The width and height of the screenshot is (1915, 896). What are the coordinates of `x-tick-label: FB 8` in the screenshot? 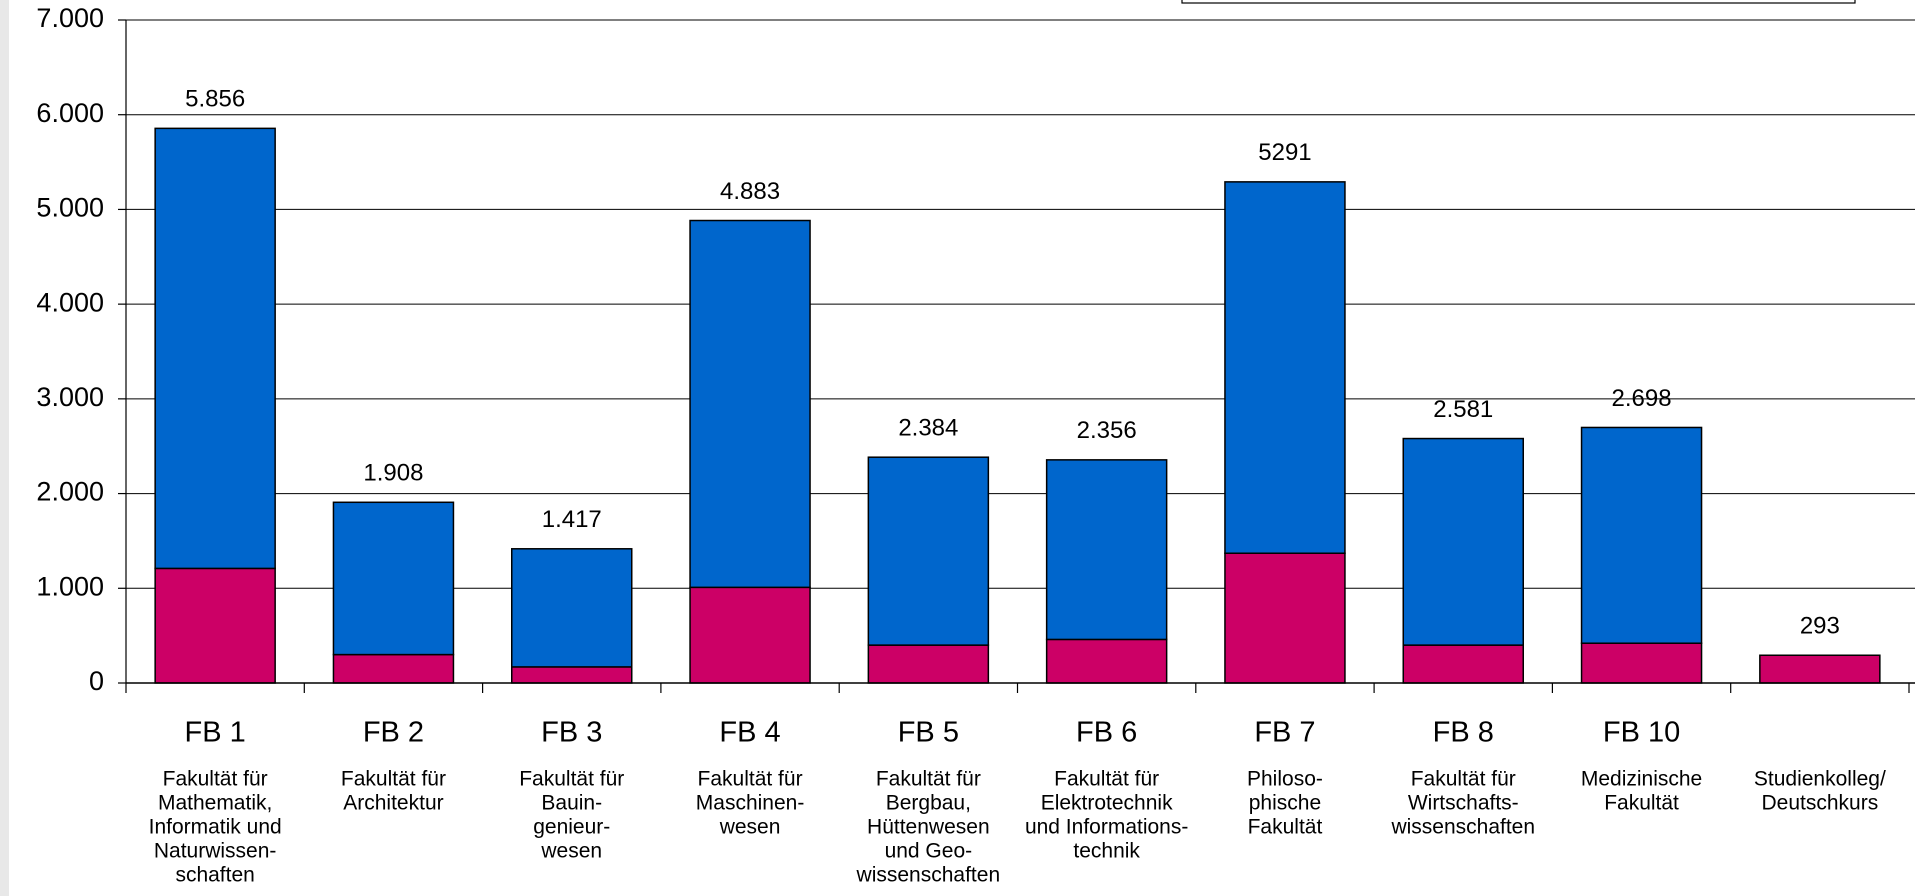 It's located at (1463, 733).